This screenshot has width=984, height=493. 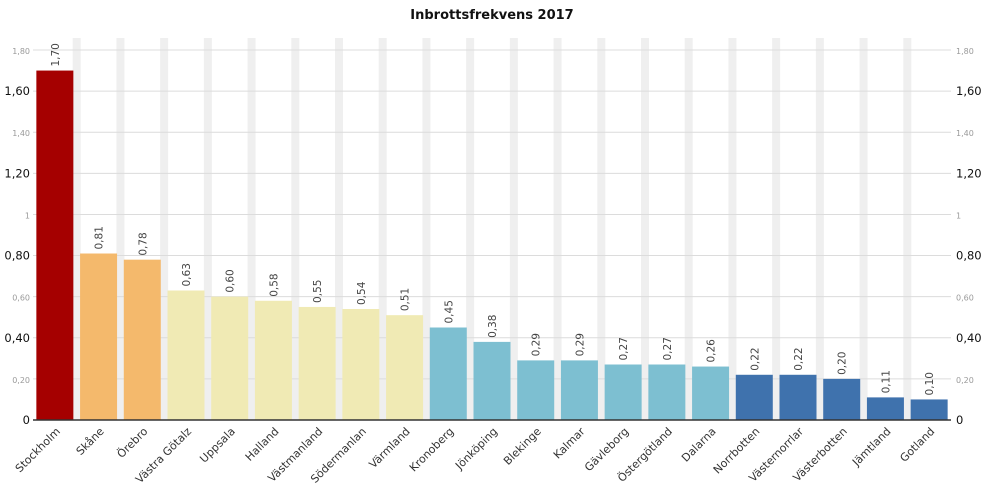 What do you see at coordinates (406, 299) in the screenshot?
I see `value-label: 0,51` at bounding box center [406, 299].